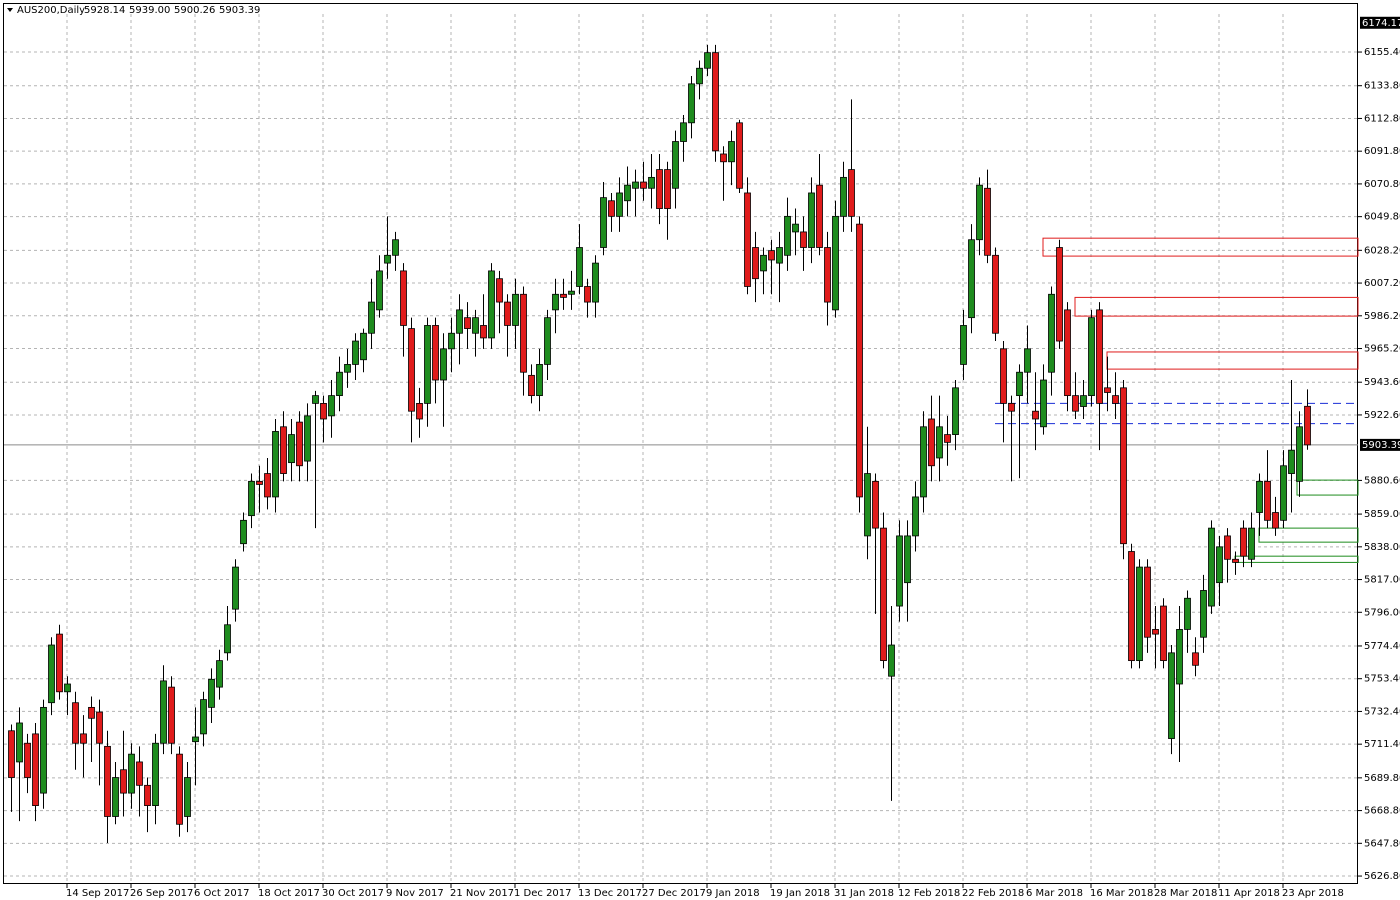  What do you see at coordinates (1382, 283) in the screenshot?
I see `y-tick-label: 6007.20` at bounding box center [1382, 283].